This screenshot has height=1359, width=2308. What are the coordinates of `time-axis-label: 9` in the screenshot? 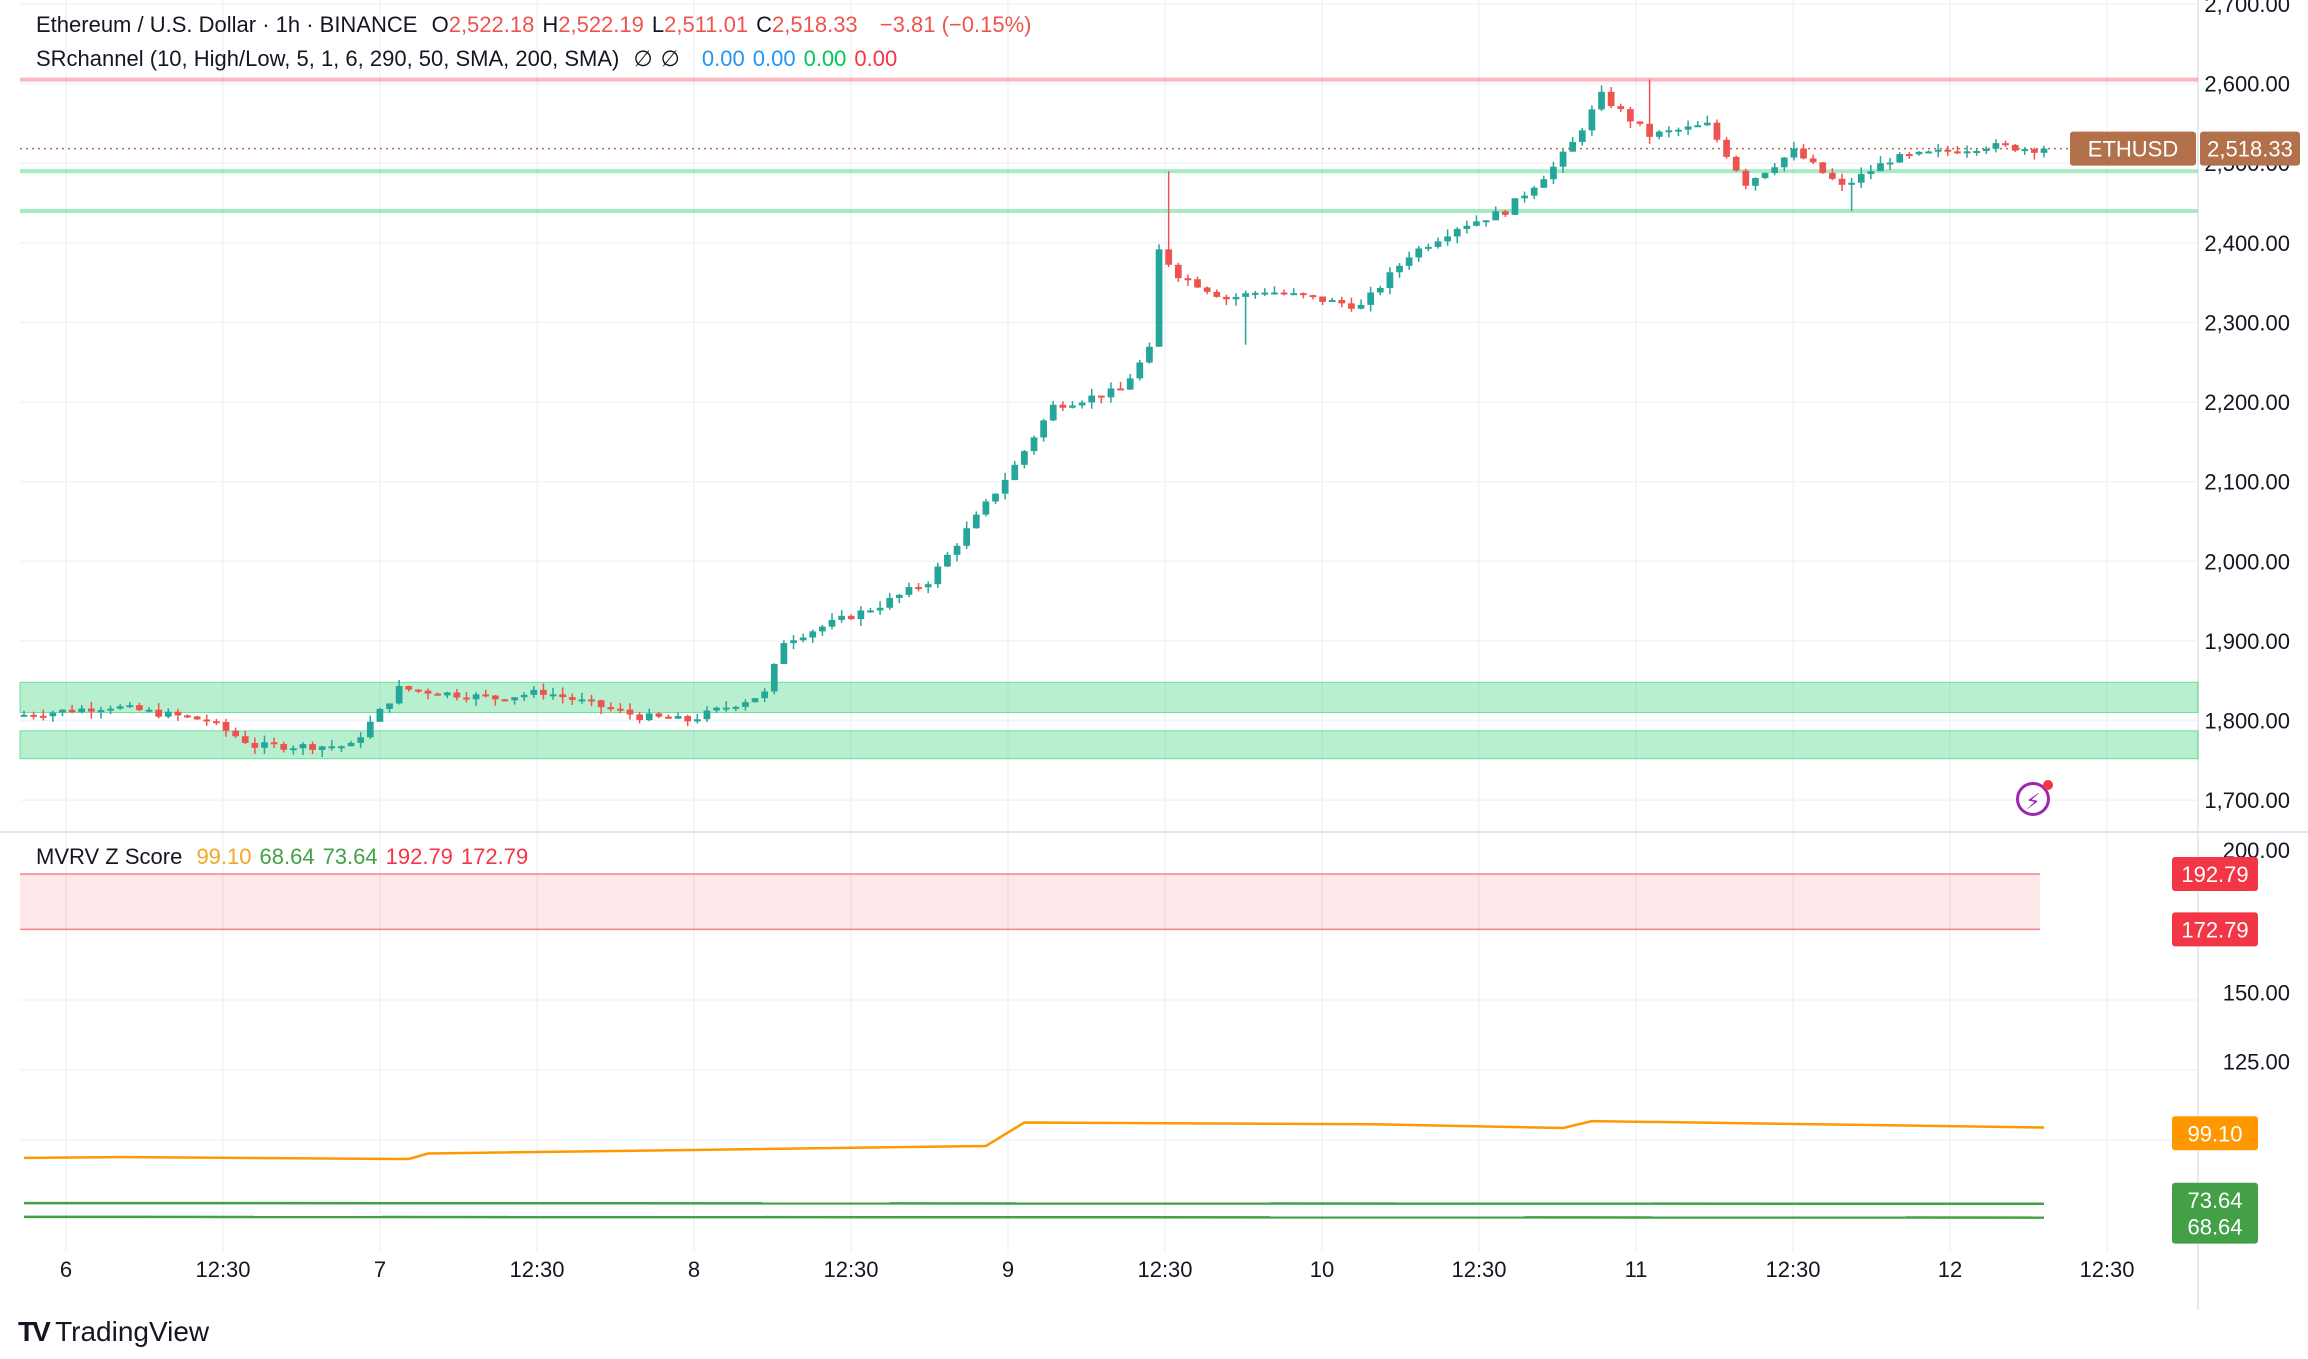 It's located at (1008, 1269).